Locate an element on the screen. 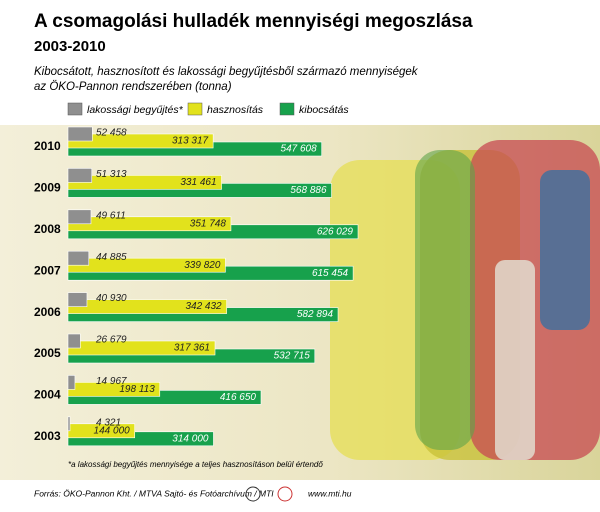 The width and height of the screenshot is (600, 512). value-label: 14 967 is located at coordinates (111, 381).